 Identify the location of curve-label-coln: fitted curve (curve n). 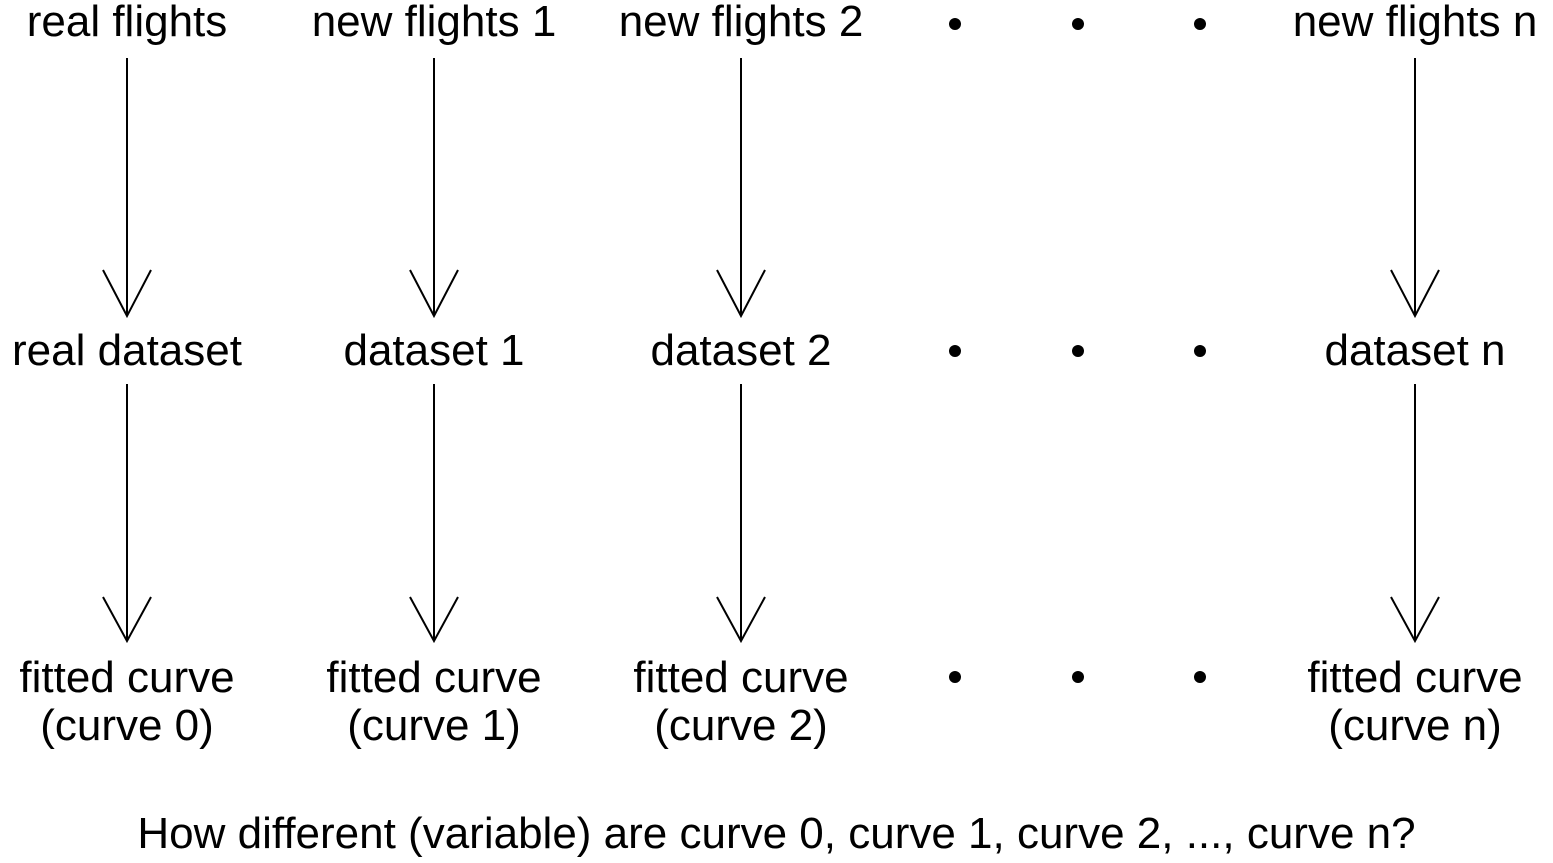
(1414, 702).